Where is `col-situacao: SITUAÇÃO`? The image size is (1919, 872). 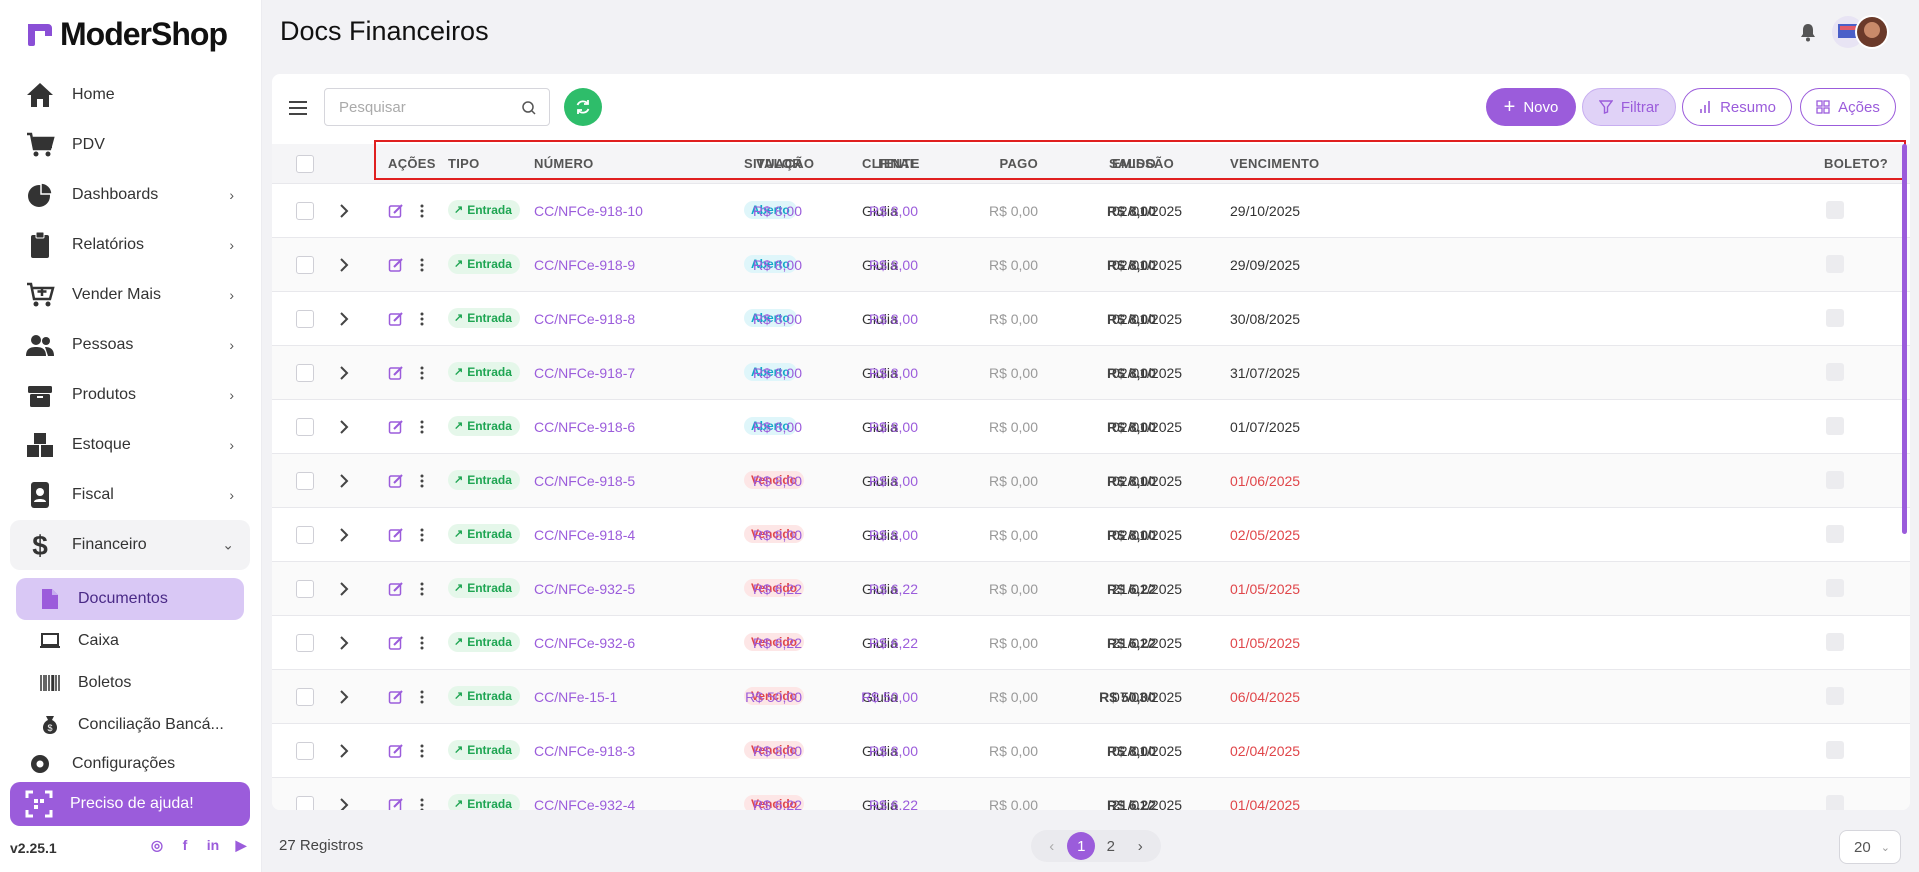 col-situacao: SITUAÇÃO is located at coordinates (779, 163).